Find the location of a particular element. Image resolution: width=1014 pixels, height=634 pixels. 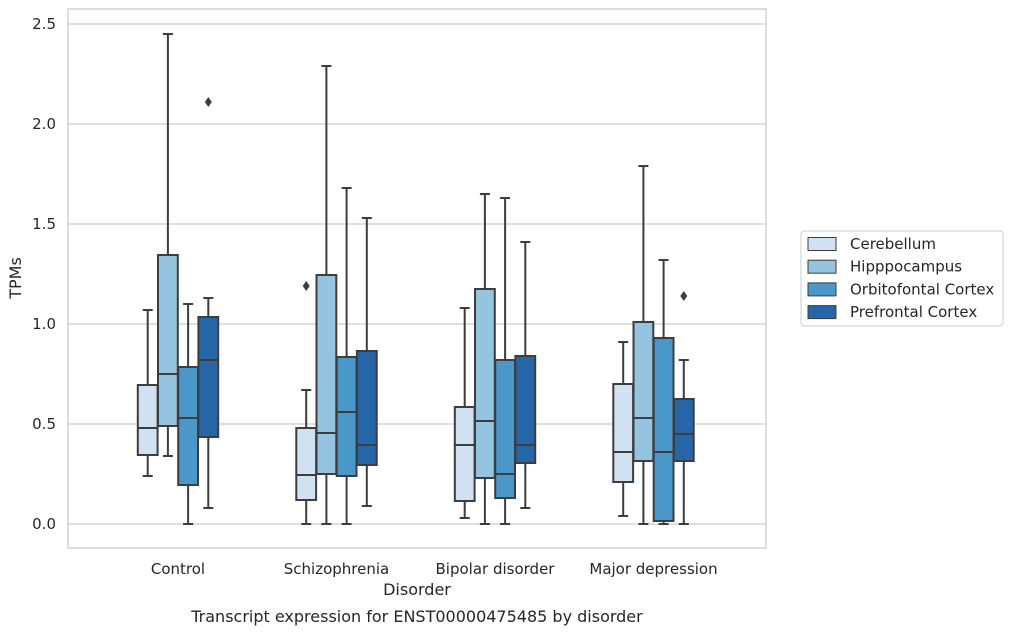

y-tick-label: 1.0 is located at coordinates (44, 324).